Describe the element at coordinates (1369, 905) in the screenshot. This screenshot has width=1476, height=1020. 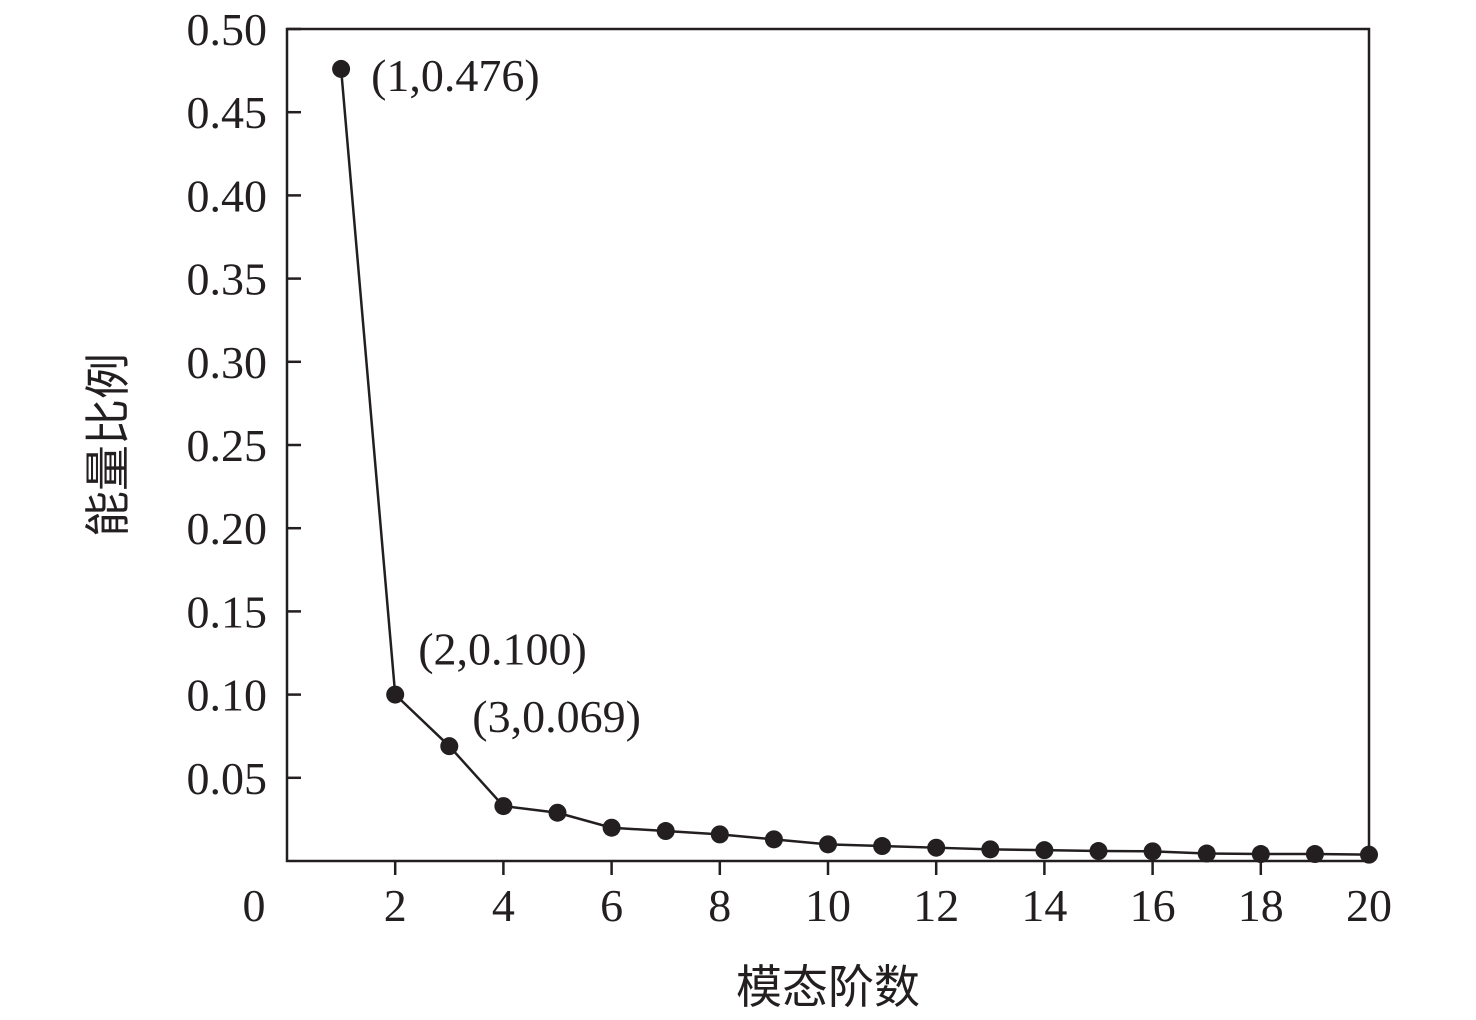
I see `x-tick-label: 20` at that location.